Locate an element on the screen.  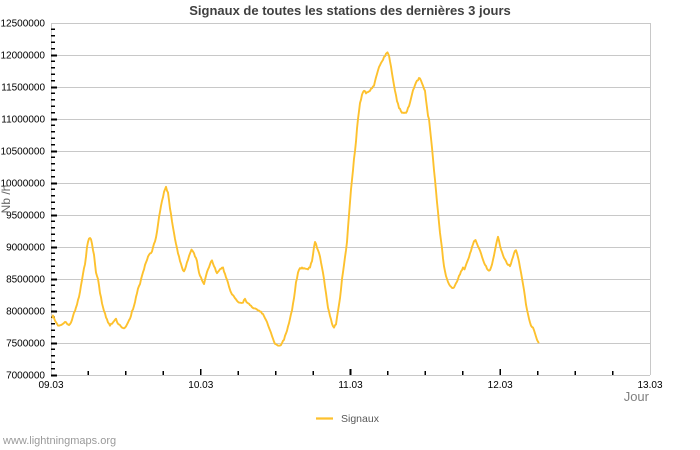
svg-text: 11.03 is located at coordinates (350, 385).